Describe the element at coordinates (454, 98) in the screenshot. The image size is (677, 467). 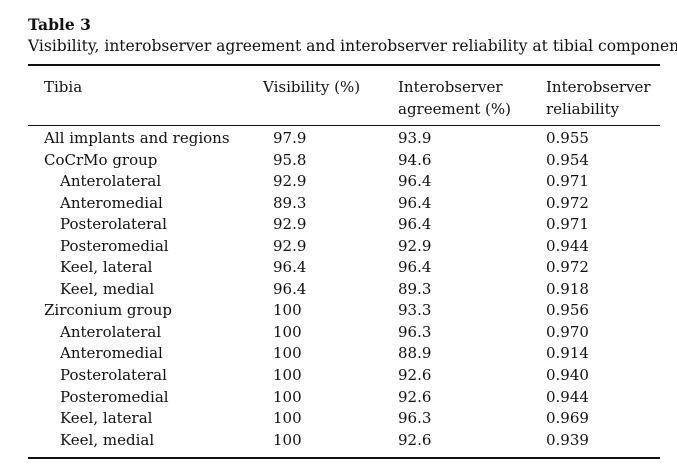
I see `header-agreement: Interobserver agreement (%)` at that location.